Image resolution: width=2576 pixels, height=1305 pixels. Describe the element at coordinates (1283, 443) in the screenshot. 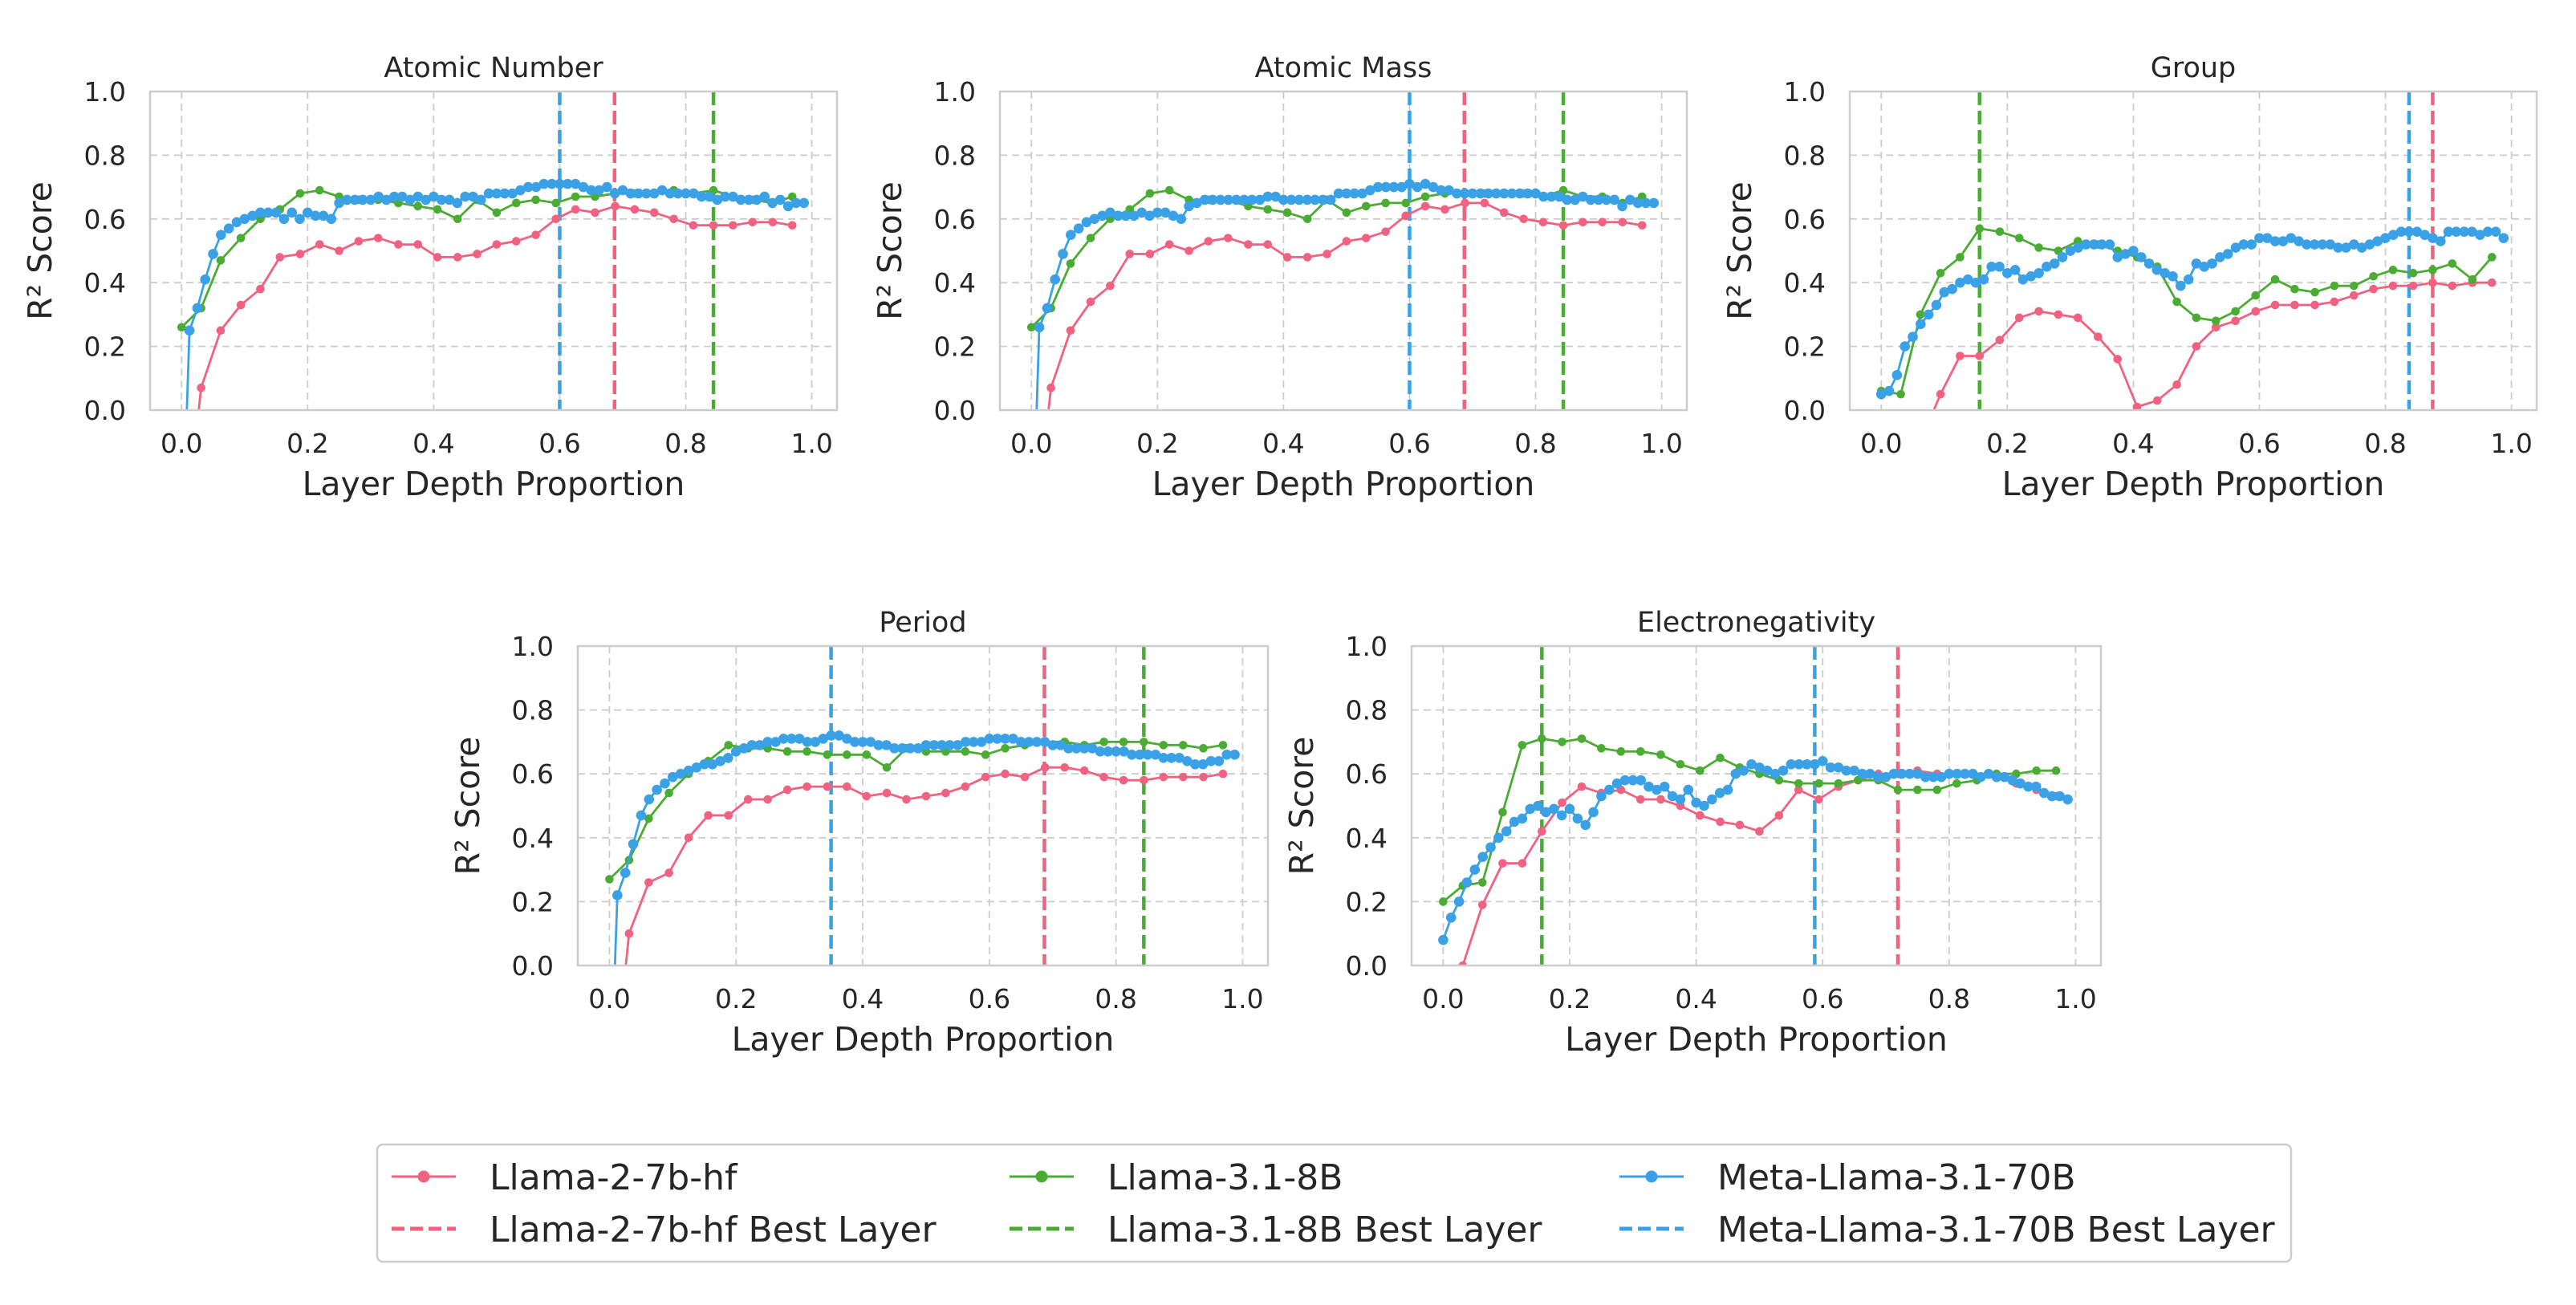

I see `x-tick-label: 0.4` at that location.